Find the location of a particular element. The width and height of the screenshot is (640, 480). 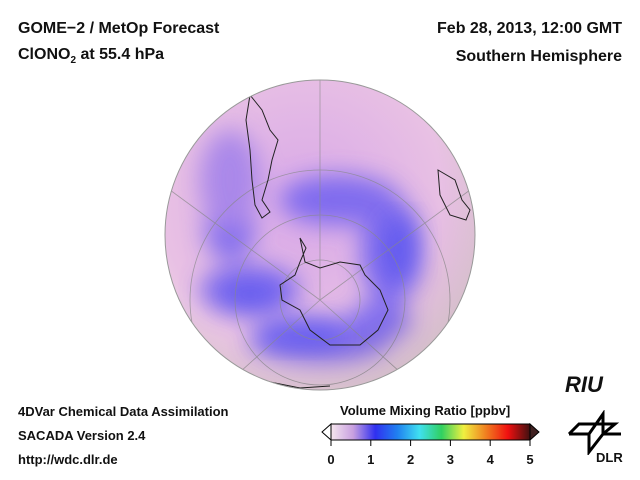

species-level: at 55.4 hPa is located at coordinates (120, 54).